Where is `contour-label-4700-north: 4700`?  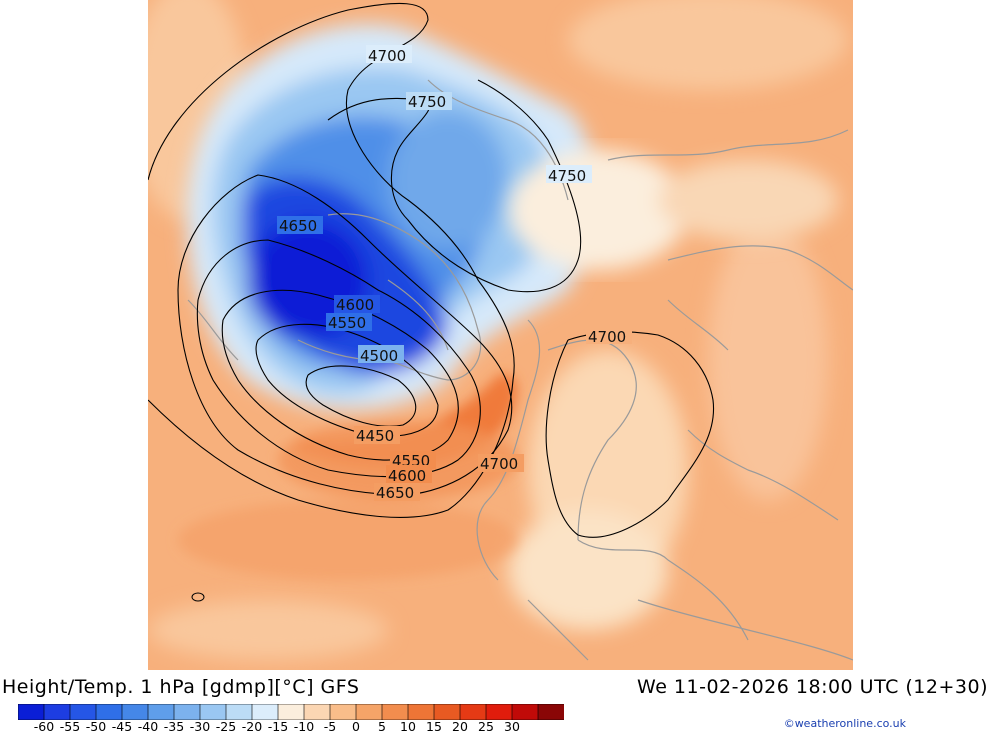
contour-label-4700-north: 4700 is located at coordinates (387, 56).